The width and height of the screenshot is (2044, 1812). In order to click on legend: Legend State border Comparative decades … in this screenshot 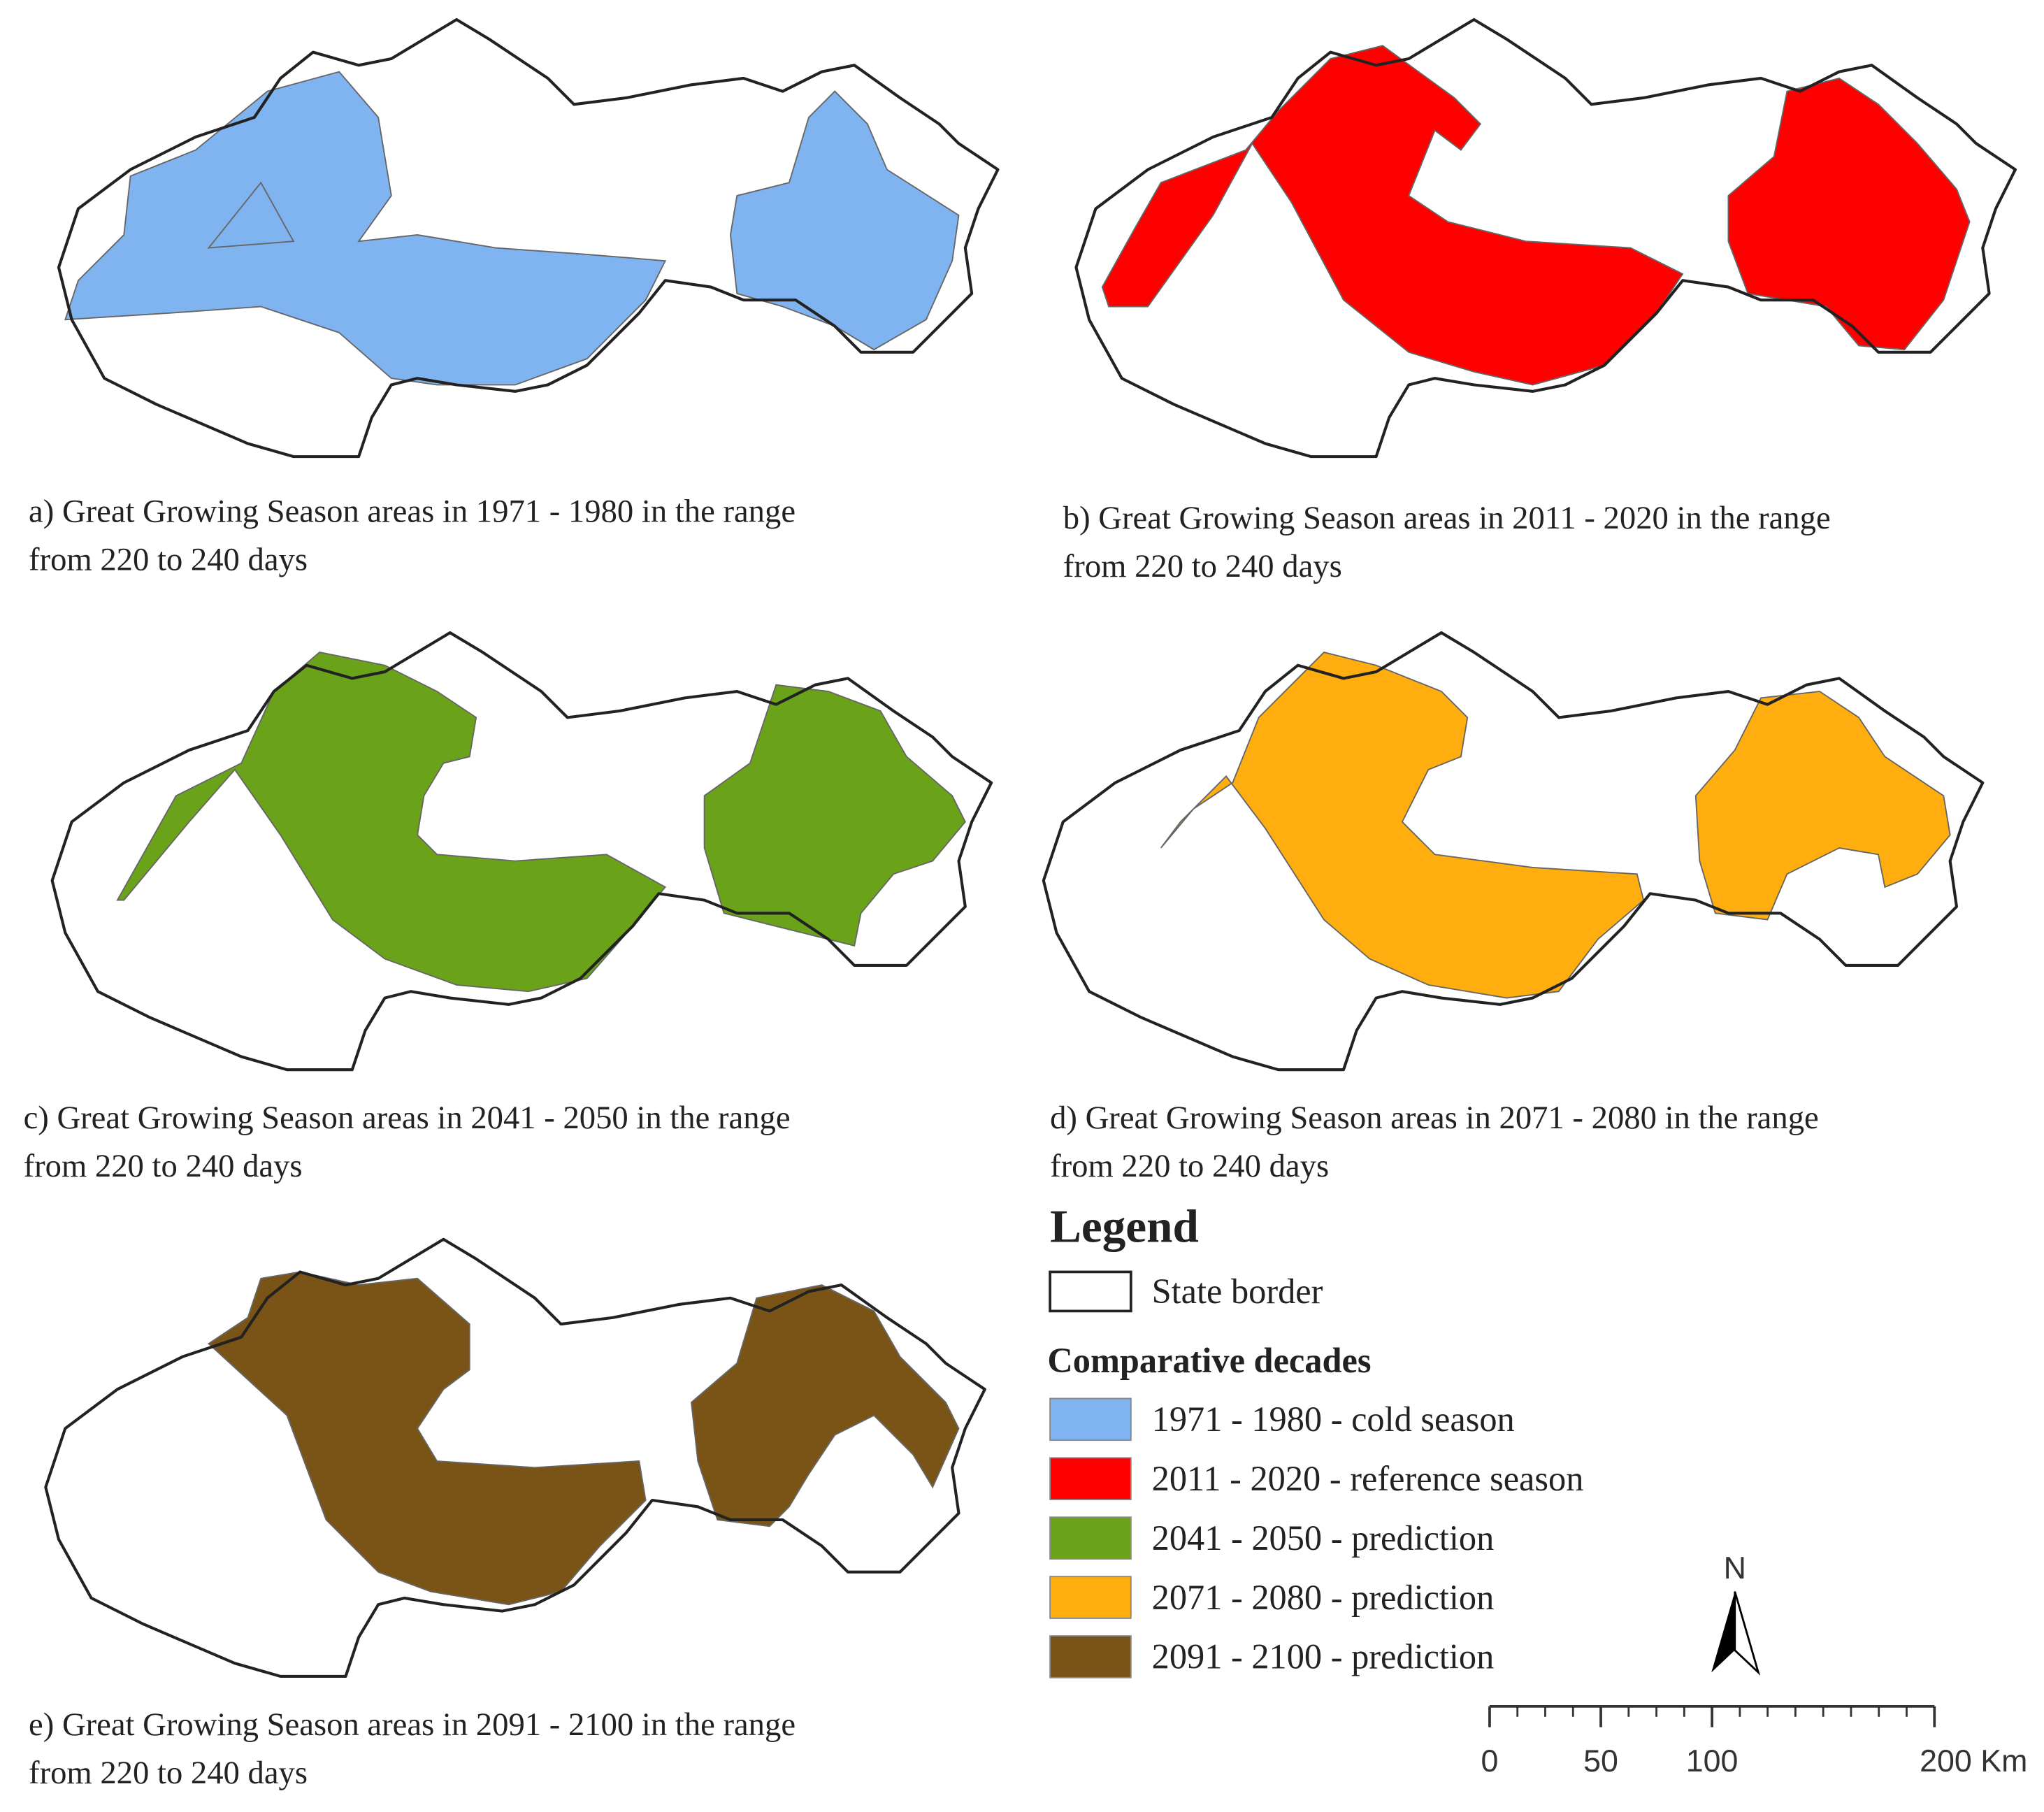, I will do `click(1315, 1439)`.